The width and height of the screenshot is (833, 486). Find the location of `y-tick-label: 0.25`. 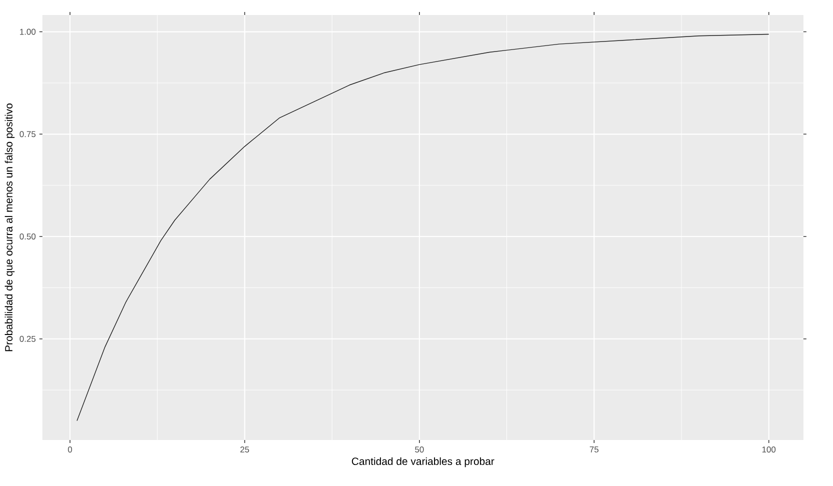

y-tick-label: 0.25 is located at coordinates (28, 339).